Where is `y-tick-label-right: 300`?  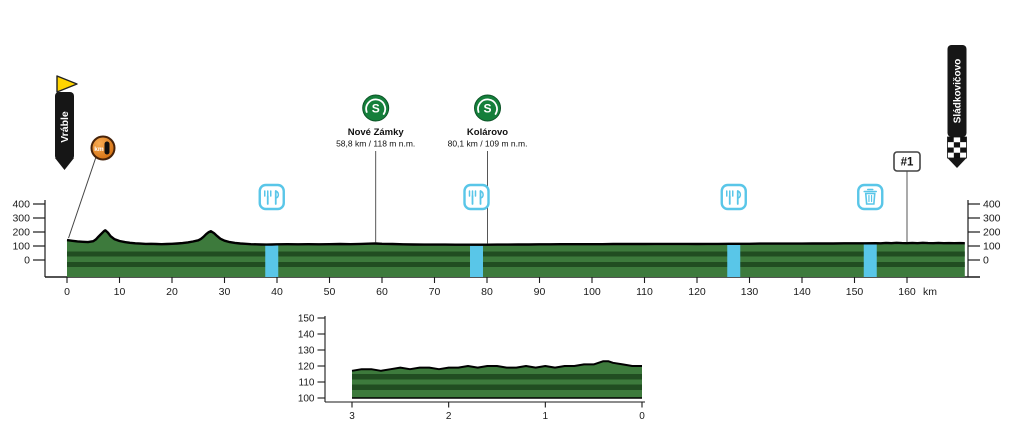 y-tick-label-right: 300 is located at coordinates (992, 219).